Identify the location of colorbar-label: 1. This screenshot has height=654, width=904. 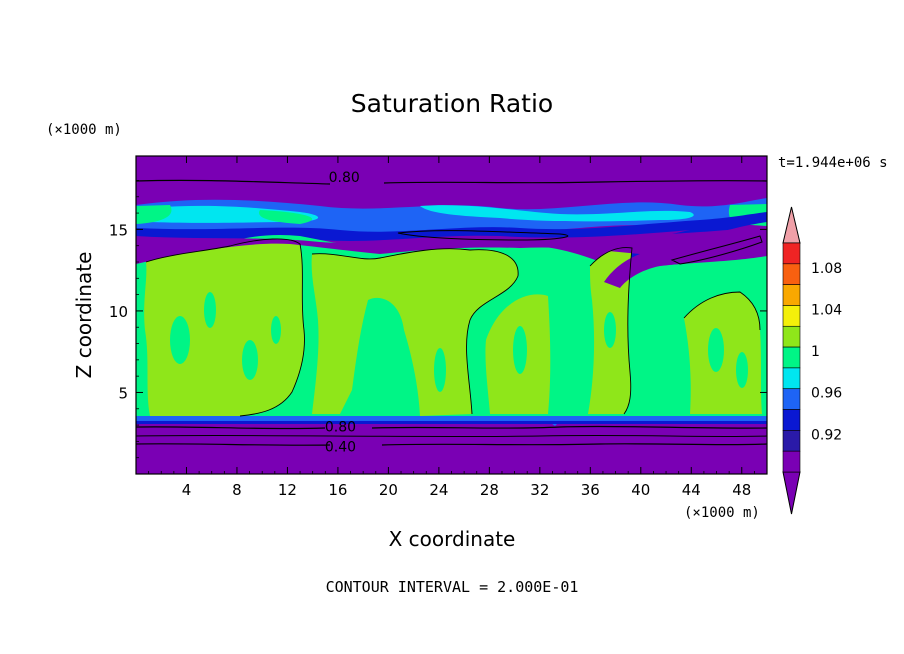
(815, 352).